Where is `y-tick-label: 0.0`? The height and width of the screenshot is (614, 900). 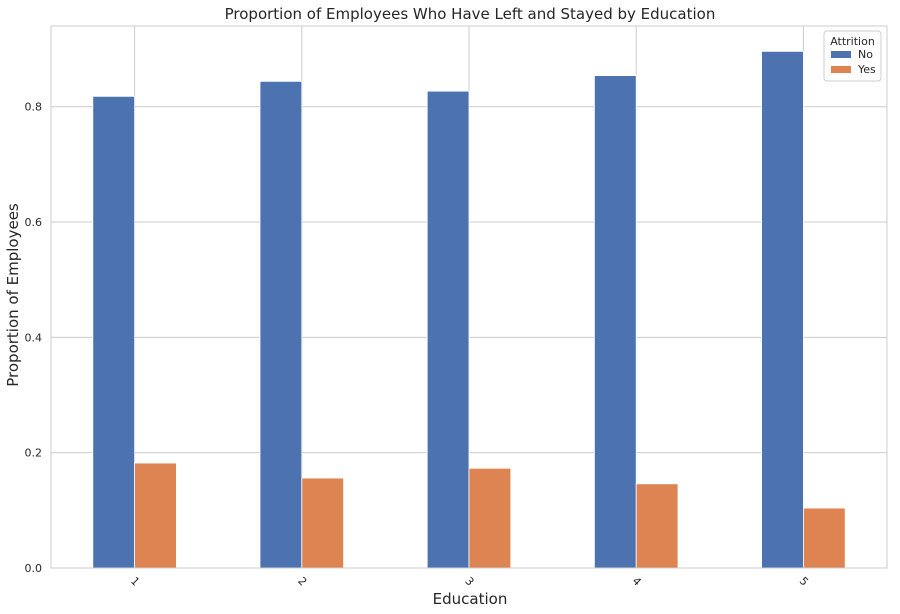 y-tick-label: 0.0 is located at coordinates (34, 568).